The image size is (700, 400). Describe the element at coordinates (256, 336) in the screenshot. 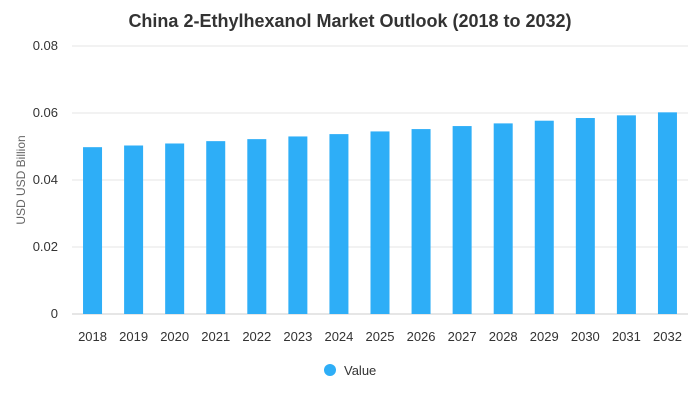

I see `x-tick-label: 2022` at that location.